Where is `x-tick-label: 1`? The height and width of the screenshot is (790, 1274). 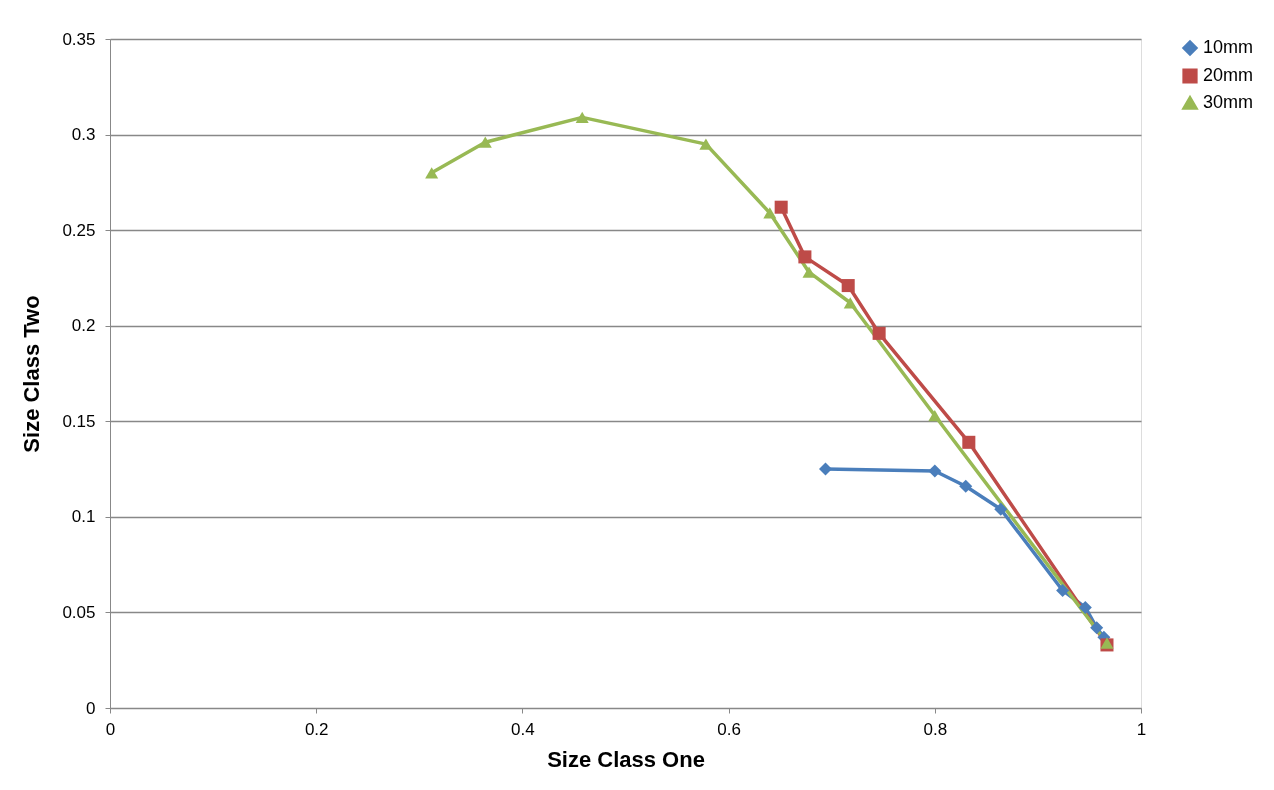 x-tick-label: 1 is located at coordinates (1141, 729).